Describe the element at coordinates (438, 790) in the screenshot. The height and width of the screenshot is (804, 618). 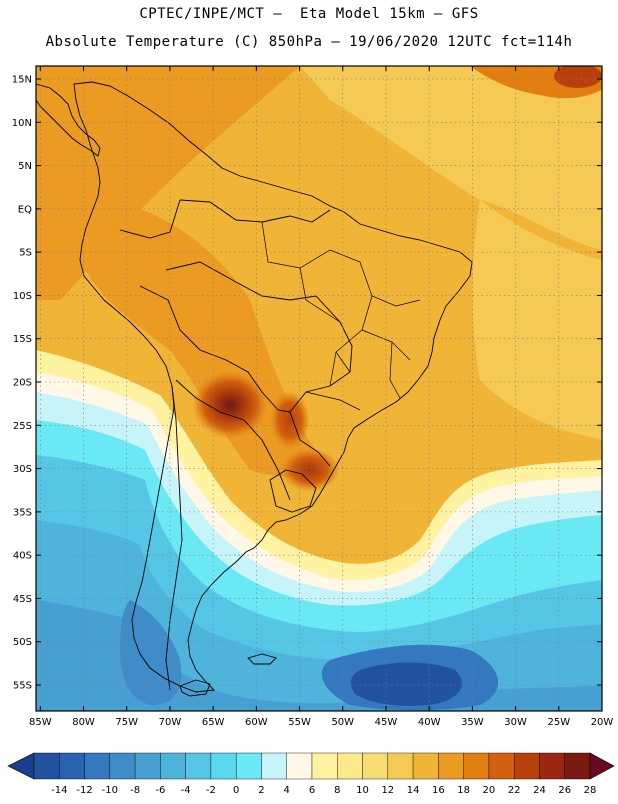
I see `colorbar-label: 16` at that location.